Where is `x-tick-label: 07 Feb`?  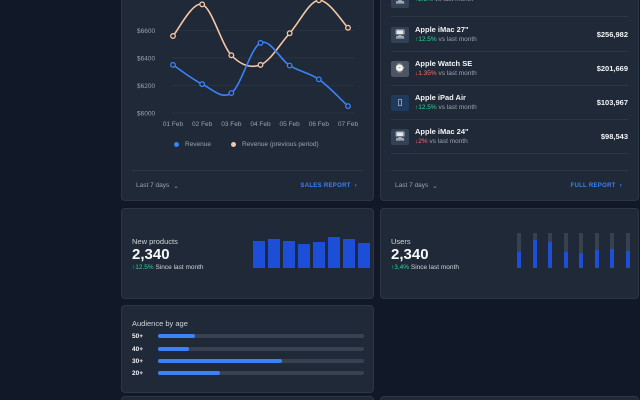
x-tick-label: 07 Feb is located at coordinates (348, 124).